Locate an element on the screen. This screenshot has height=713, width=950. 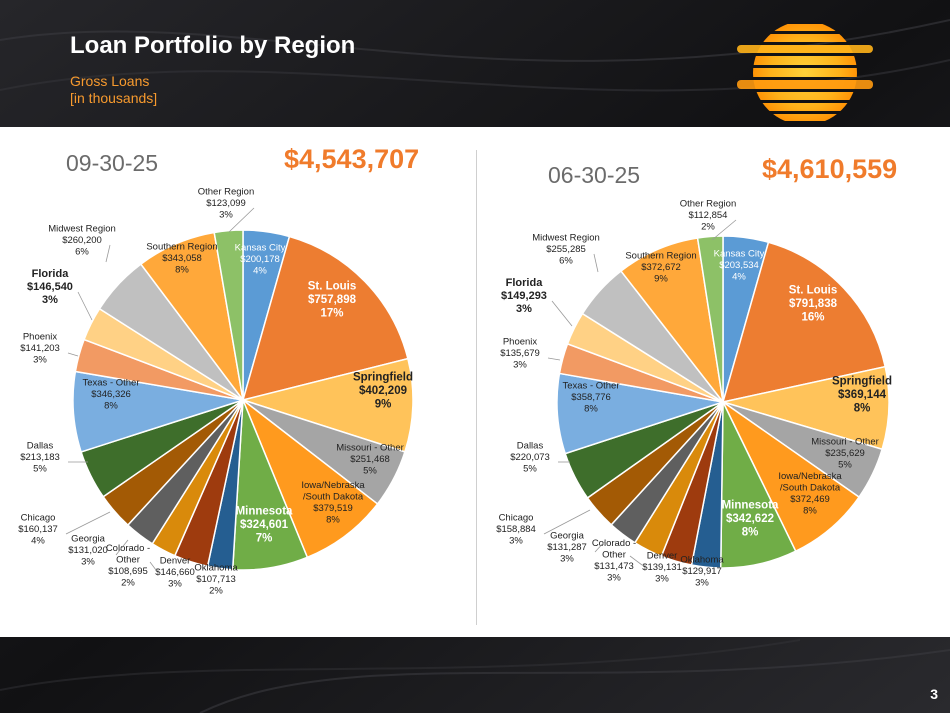
slice-label-springfield: Springfield $369,144 8% is located at coordinates (862, 395).